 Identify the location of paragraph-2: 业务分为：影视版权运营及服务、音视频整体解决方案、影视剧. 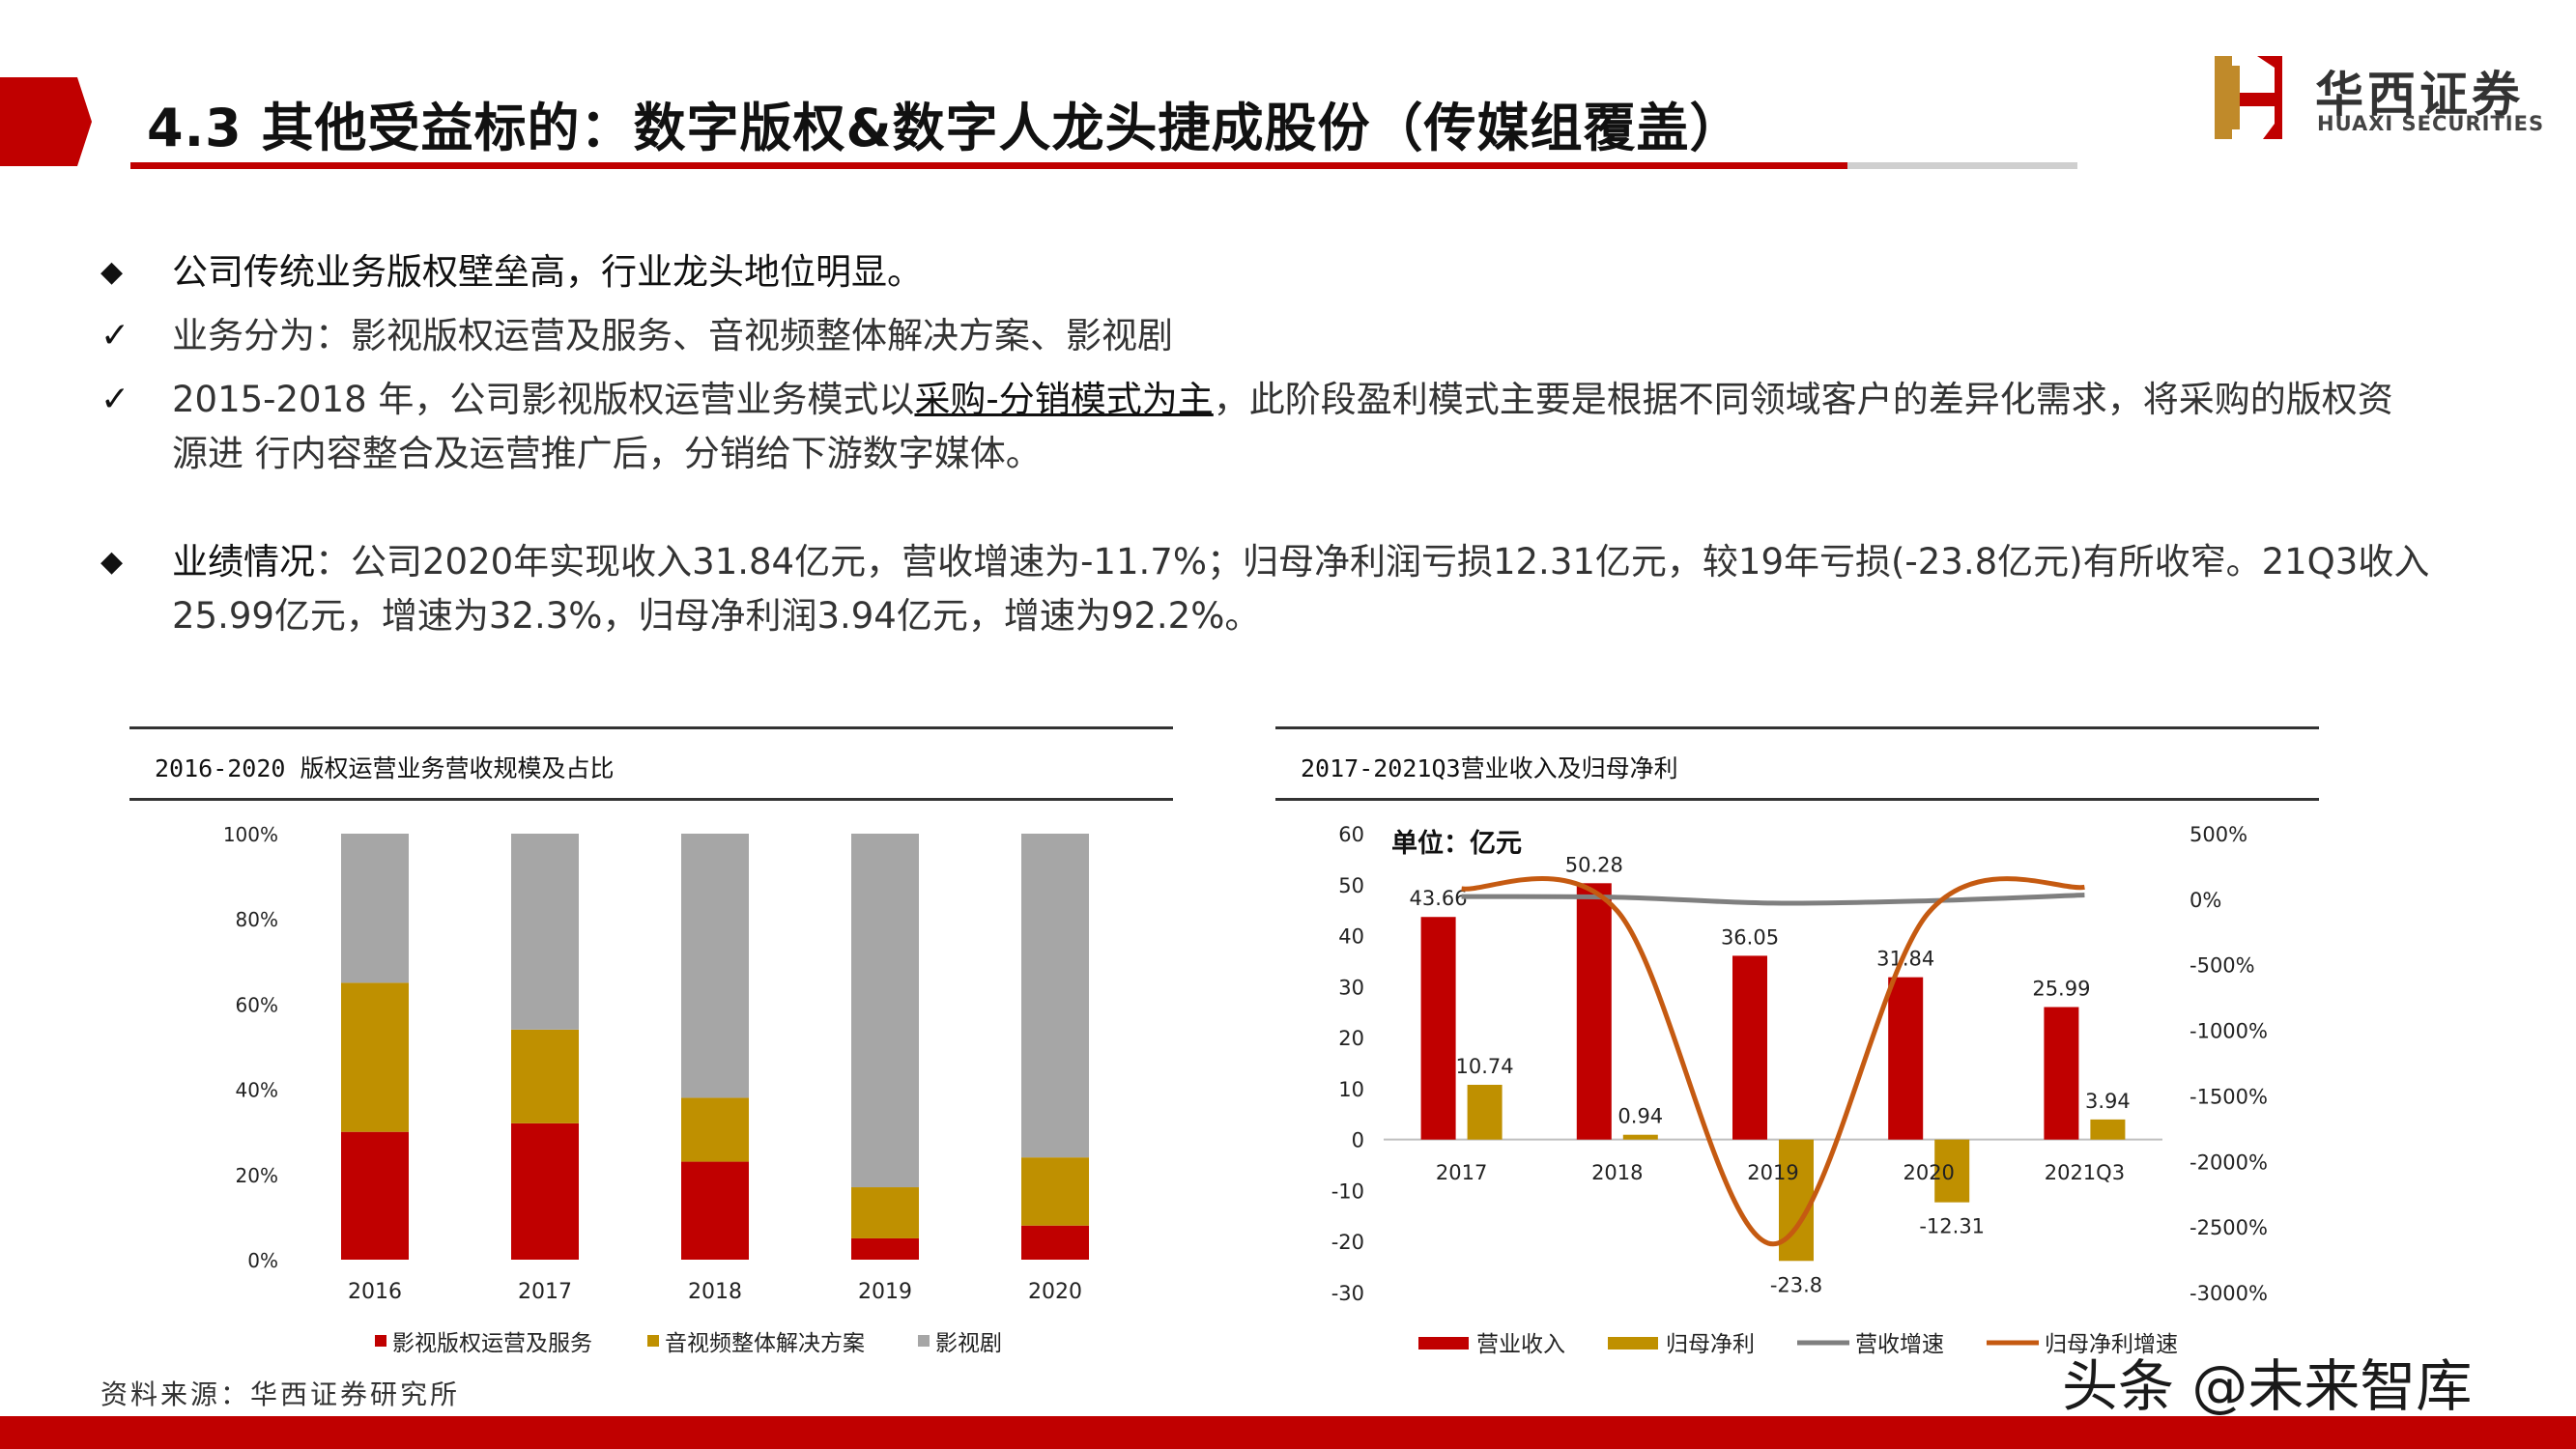
(673, 335).